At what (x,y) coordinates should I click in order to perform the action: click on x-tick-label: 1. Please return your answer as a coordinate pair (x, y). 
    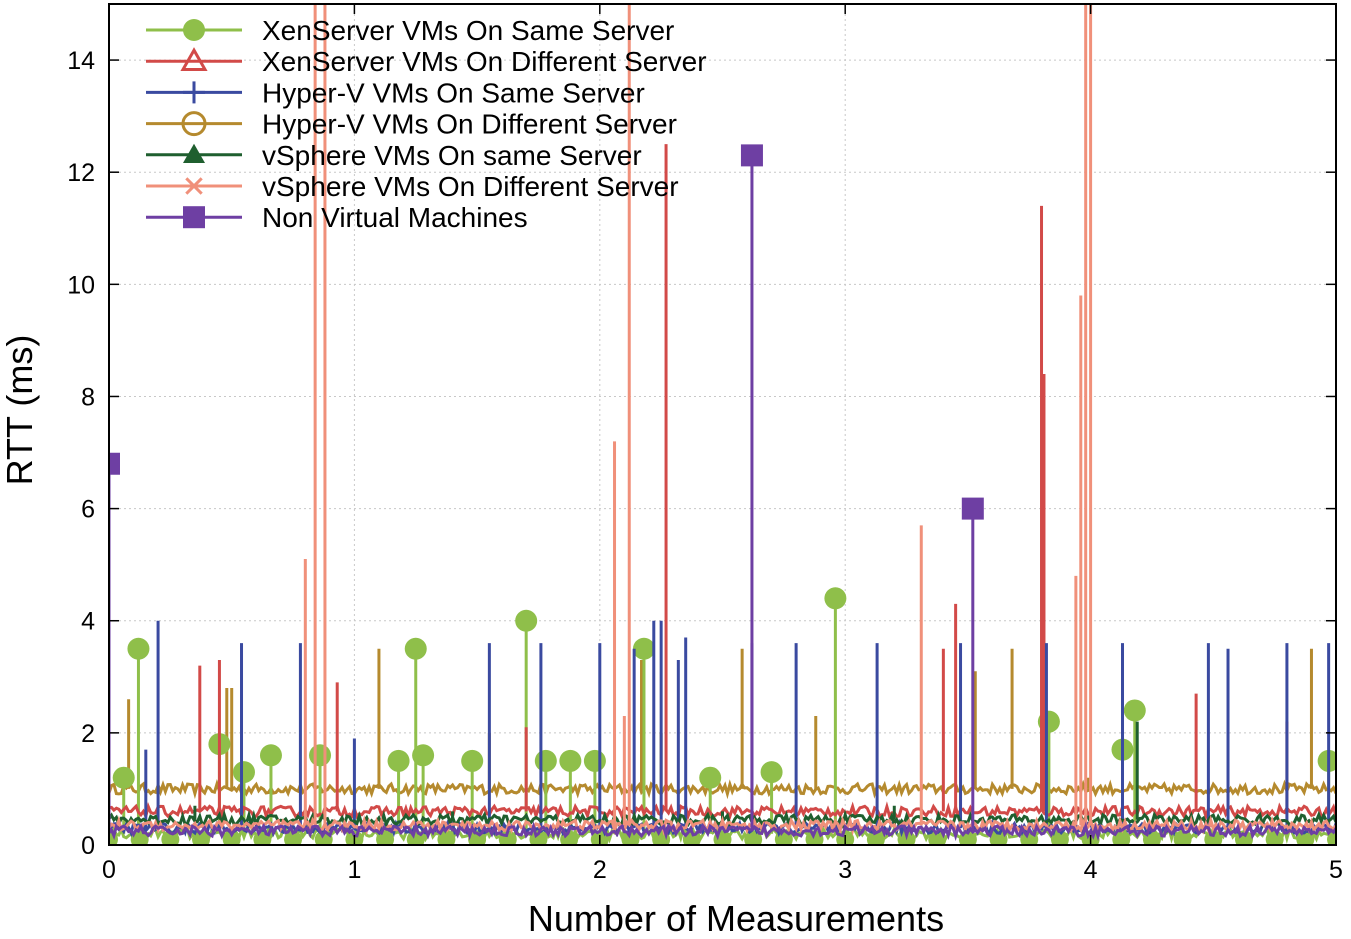
    Looking at the image, I should click on (354, 870).